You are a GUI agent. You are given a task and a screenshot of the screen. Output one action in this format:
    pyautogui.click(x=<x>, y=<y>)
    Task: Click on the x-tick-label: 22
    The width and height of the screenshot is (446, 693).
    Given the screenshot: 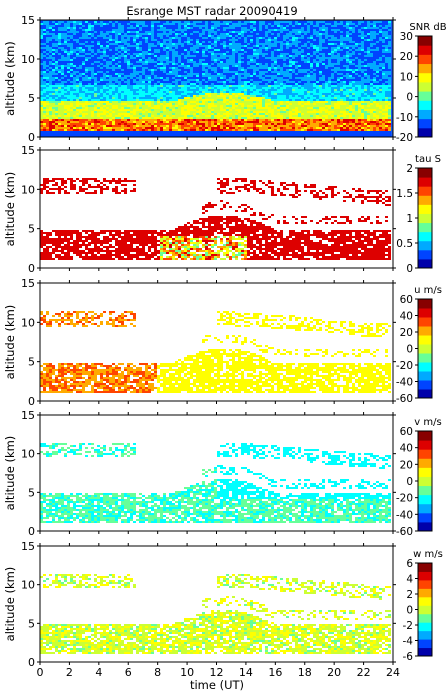 What is the action you would take?
    pyautogui.click(x=364, y=672)
    